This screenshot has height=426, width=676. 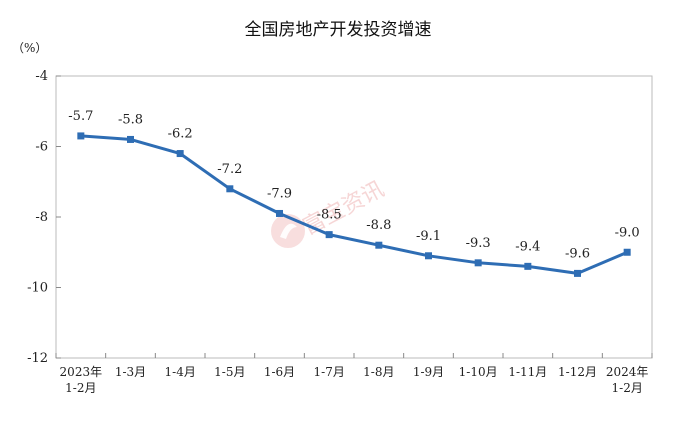 What do you see at coordinates (329, 215) in the screenshot?
I see `data-label: -8.5` at bounding box center [329, 215].